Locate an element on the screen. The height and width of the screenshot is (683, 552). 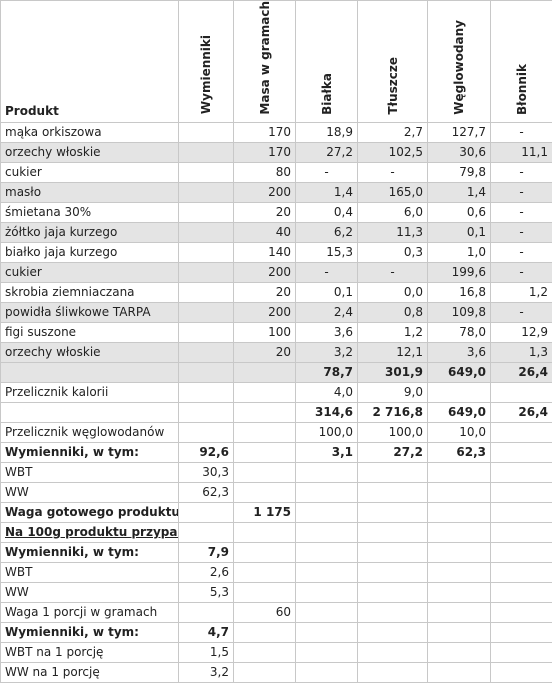
cell: 100,0 is located at coordinates (327, 432).